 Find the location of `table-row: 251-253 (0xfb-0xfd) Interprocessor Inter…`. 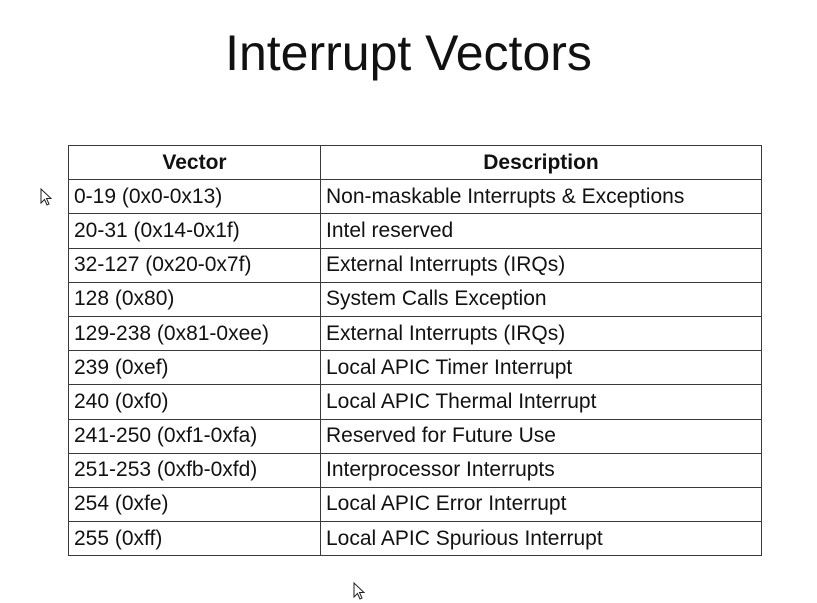

table-row: 251-253 (0xfb-0xfd) Interprocessor Inter… is located at coordinates (415, 470).